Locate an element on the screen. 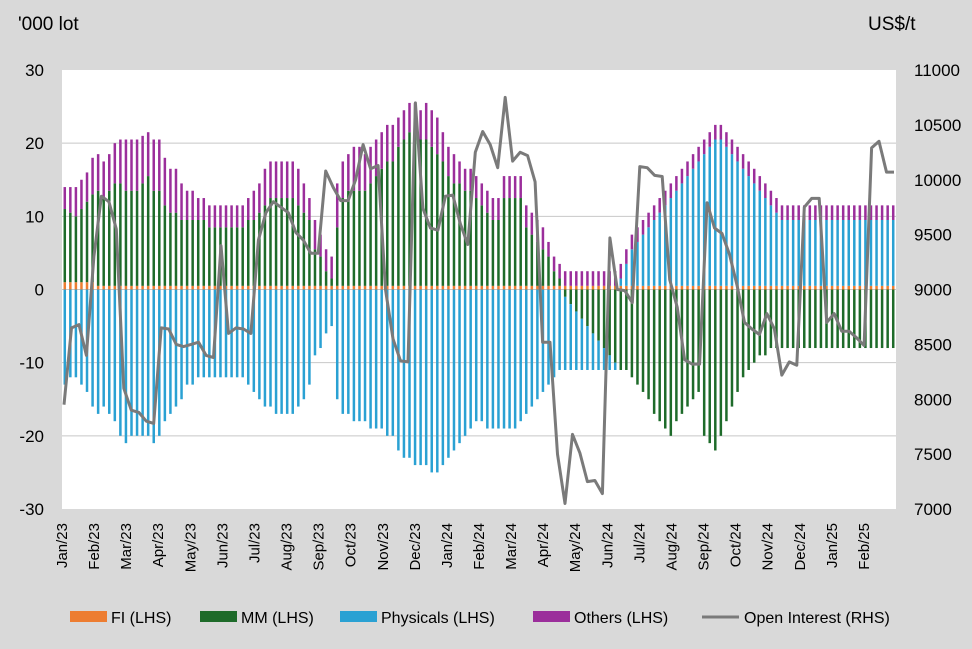  right-tick-label: 11000 is located at coordinates (937, 70).